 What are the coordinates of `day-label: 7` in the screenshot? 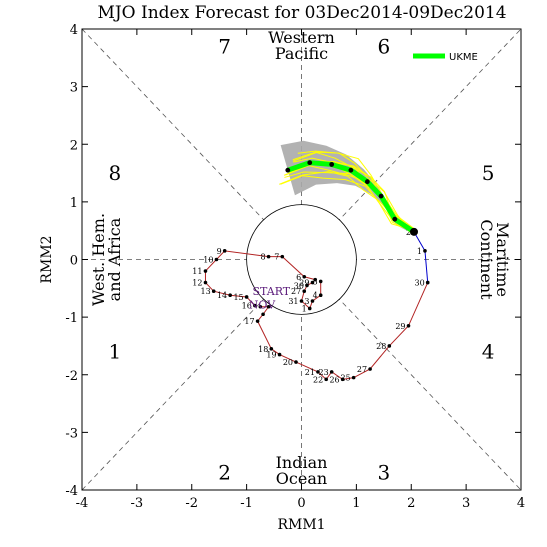 It's located at (276, 257).